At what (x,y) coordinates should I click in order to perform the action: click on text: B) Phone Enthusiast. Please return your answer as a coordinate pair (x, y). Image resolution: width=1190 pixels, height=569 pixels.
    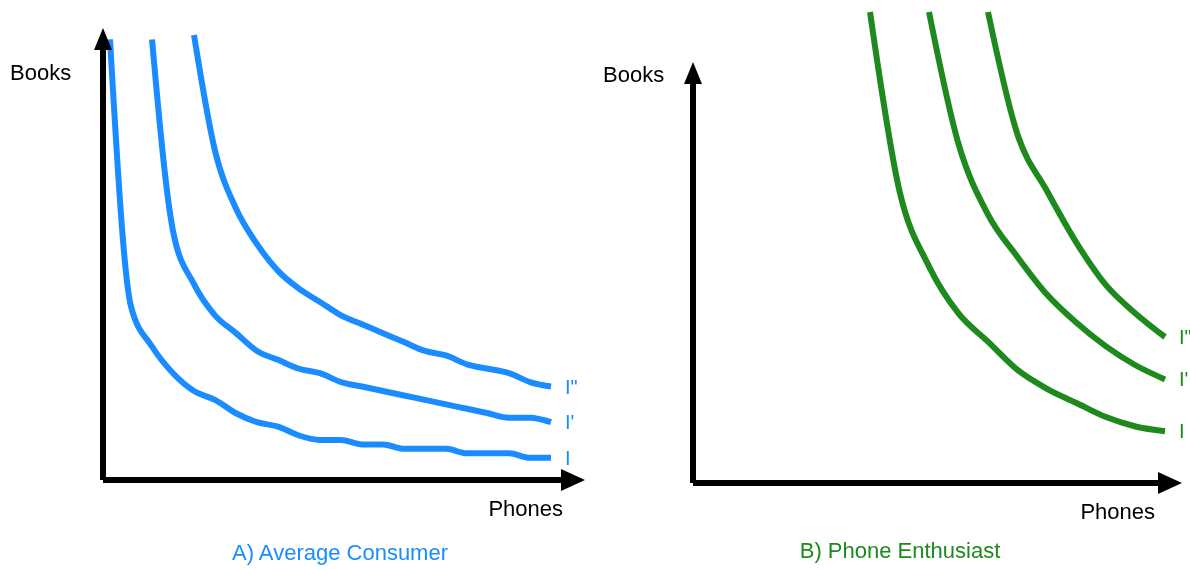
    Looking at the image, I should click on (900, 550).